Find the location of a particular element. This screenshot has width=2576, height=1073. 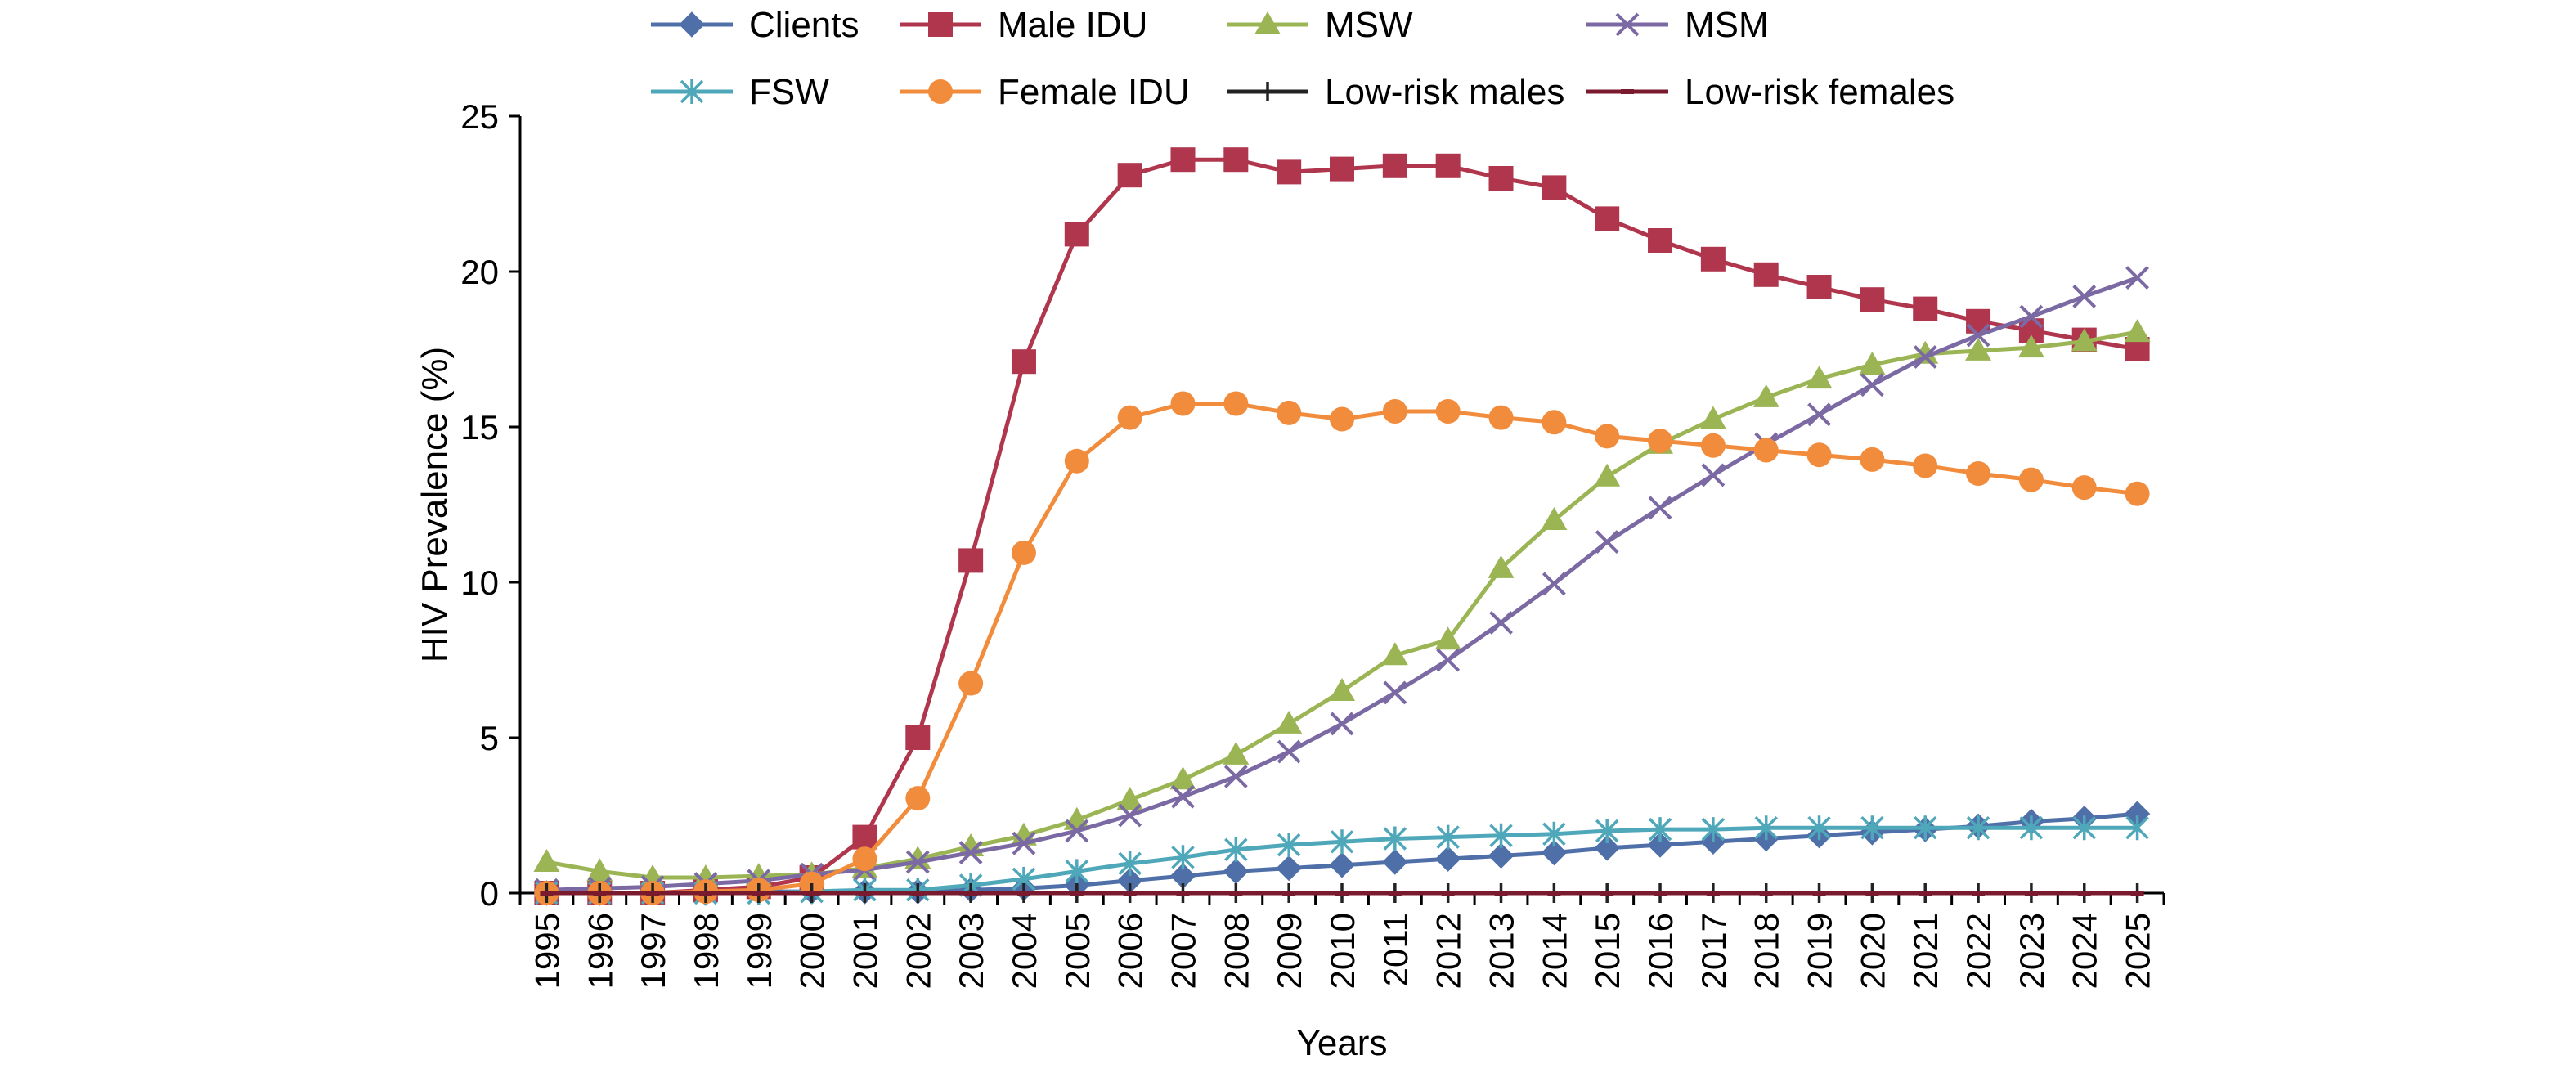

x-tick-label: 2014 is located at coordinates (1554, 951).